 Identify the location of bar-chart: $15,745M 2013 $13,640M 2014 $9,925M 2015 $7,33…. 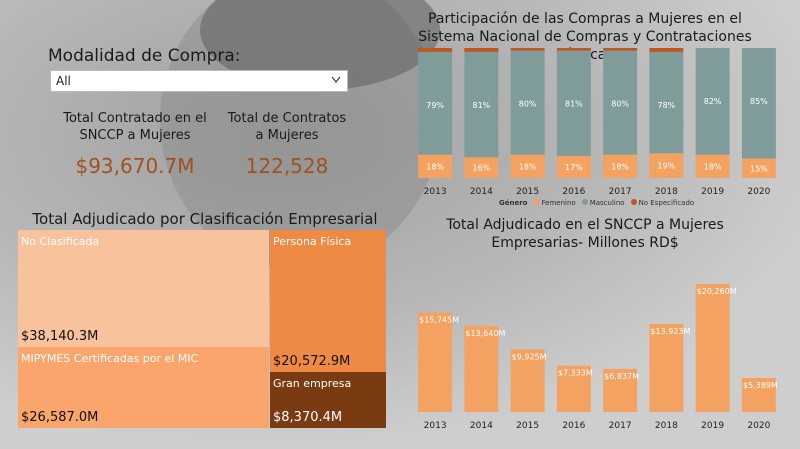
(598, 357).